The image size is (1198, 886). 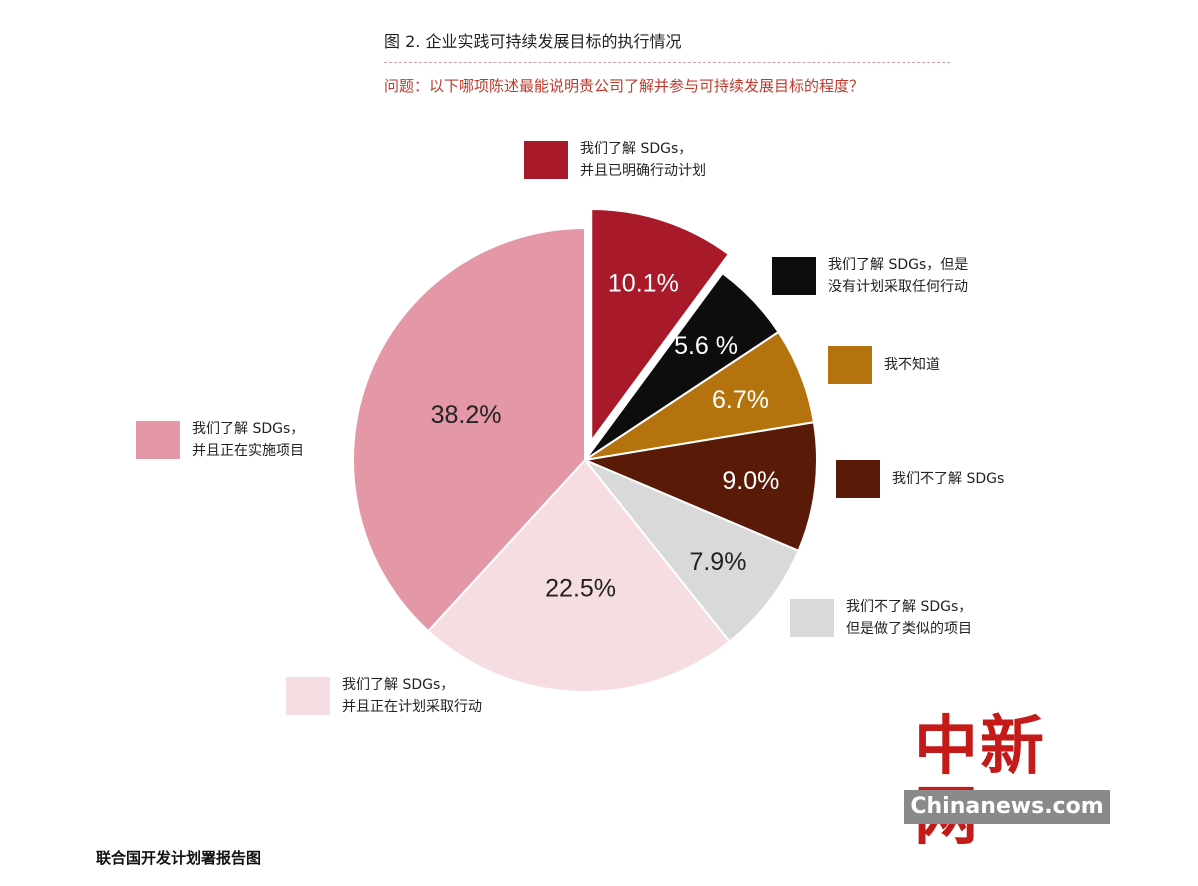 What do you see at coordinates (898, 265) in the screenshot?
I see `legend-line: 我们了解 SDGs，但是` at bounding box center [898, 265].